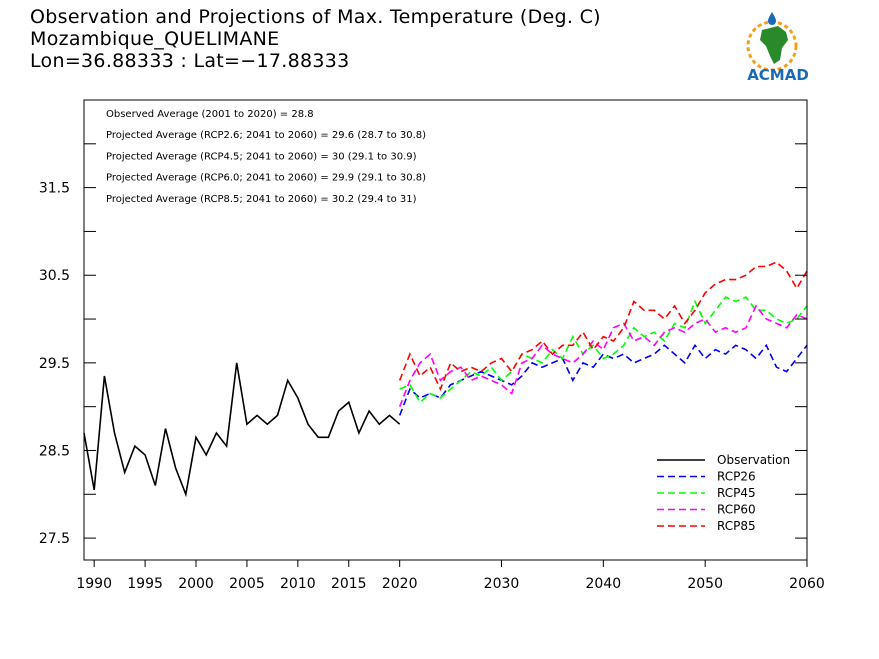  Describe the element at coordinates (400, 584) in the screenshot. I see `x-tick-label: 2020` at that location.